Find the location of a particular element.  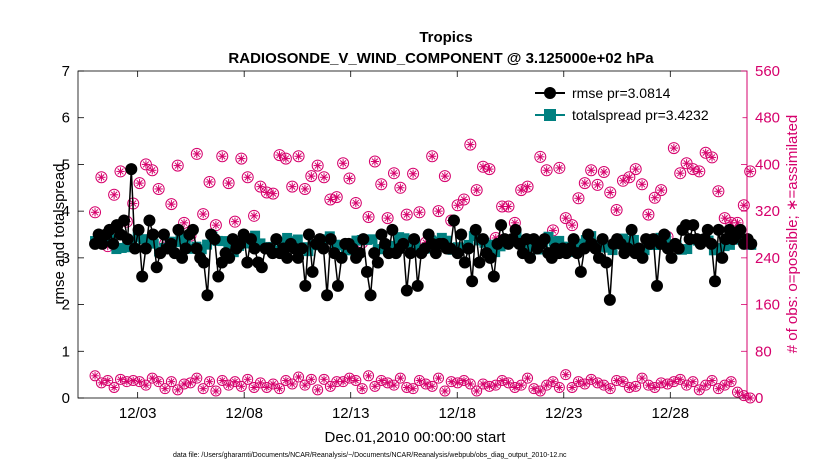

x-tick-label: 12/08 is located at coordinates (244, 413).